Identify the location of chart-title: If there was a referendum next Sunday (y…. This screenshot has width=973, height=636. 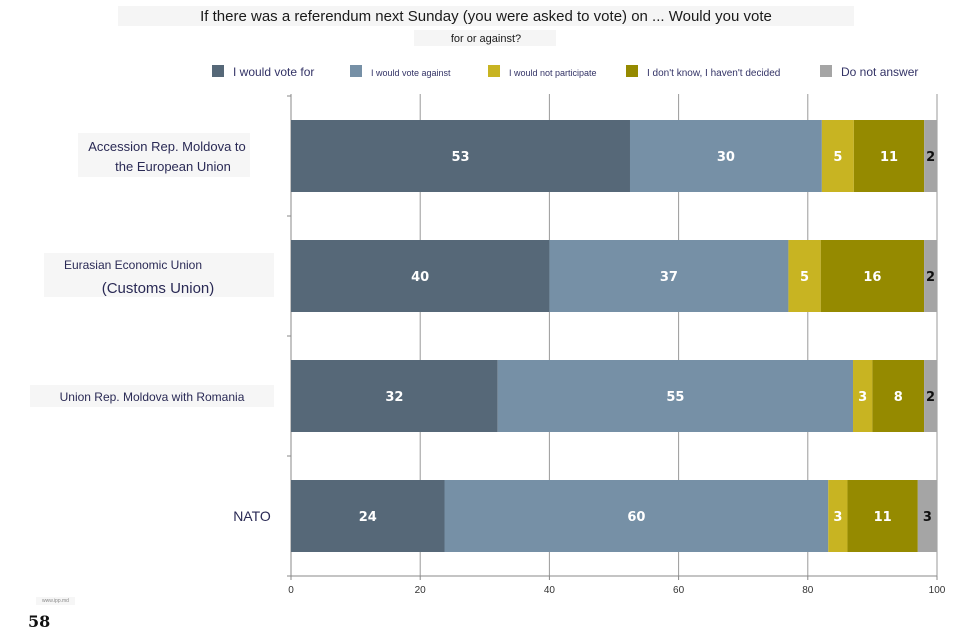
(486, 26).